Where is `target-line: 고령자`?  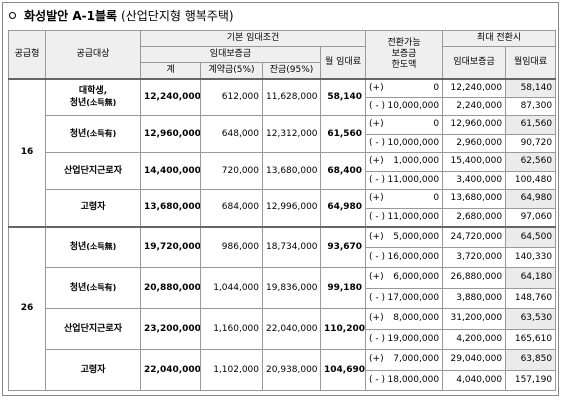 target-line: 고령자 is located at coordinates (93, 370).